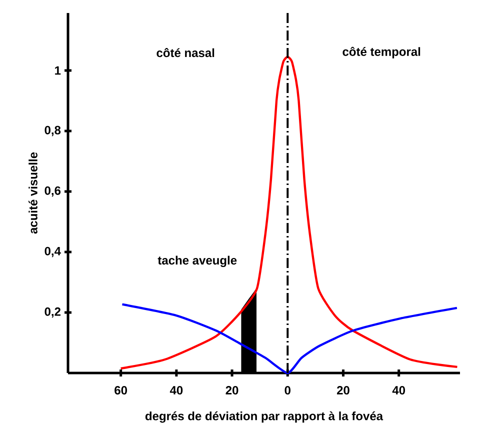  I want to click on line-series, so click(289, 338).